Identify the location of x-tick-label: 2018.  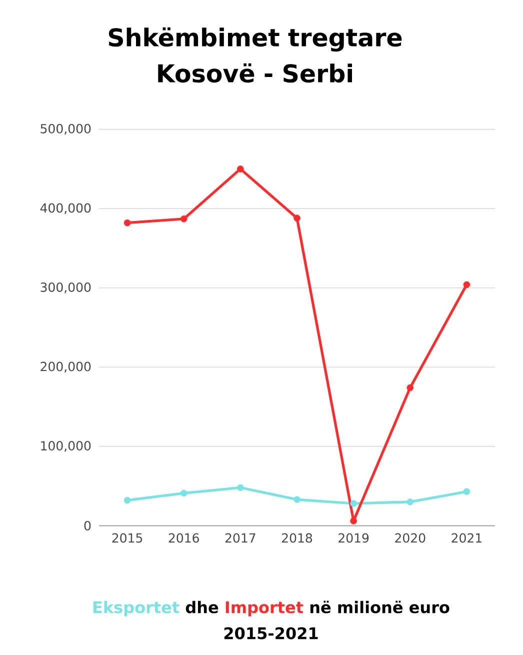
(297, 538).